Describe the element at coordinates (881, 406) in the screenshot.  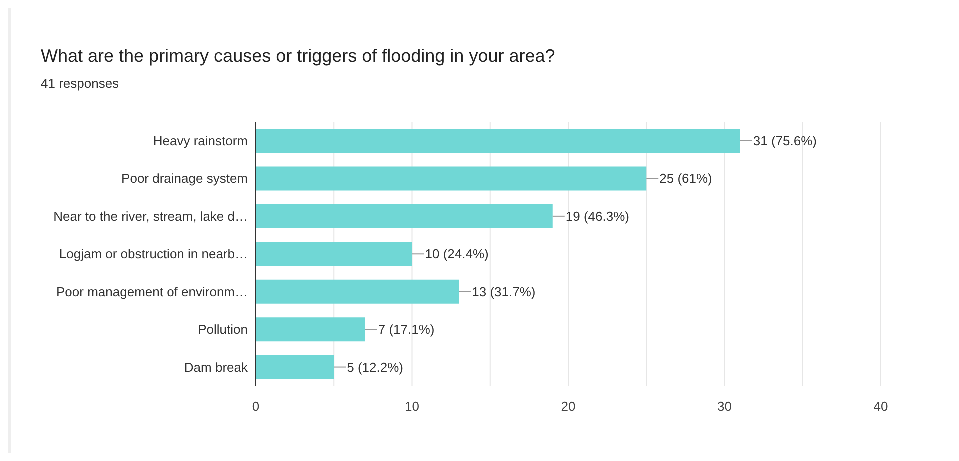
I see `x-tick-label: 40` at that location.